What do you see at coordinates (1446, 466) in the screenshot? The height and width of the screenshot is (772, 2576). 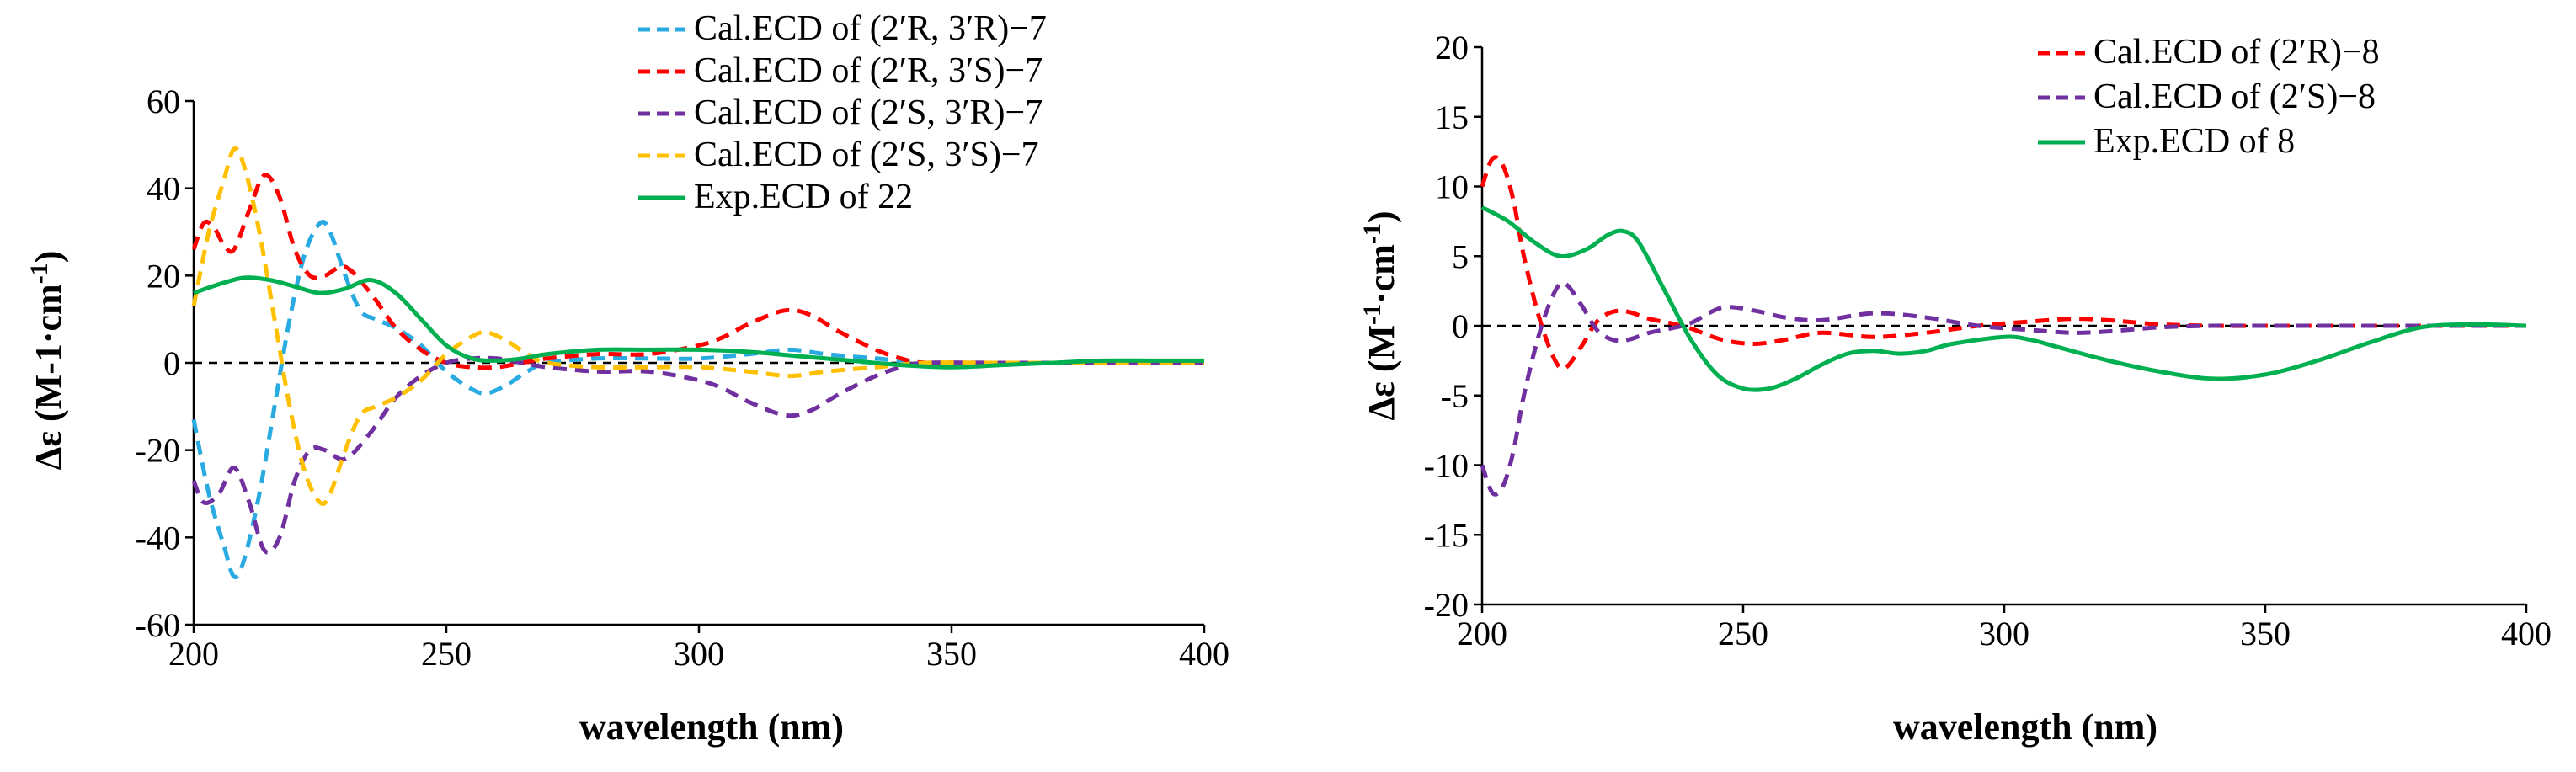 I see `y-tick-label: -10` at bounding box center [1446, 466].